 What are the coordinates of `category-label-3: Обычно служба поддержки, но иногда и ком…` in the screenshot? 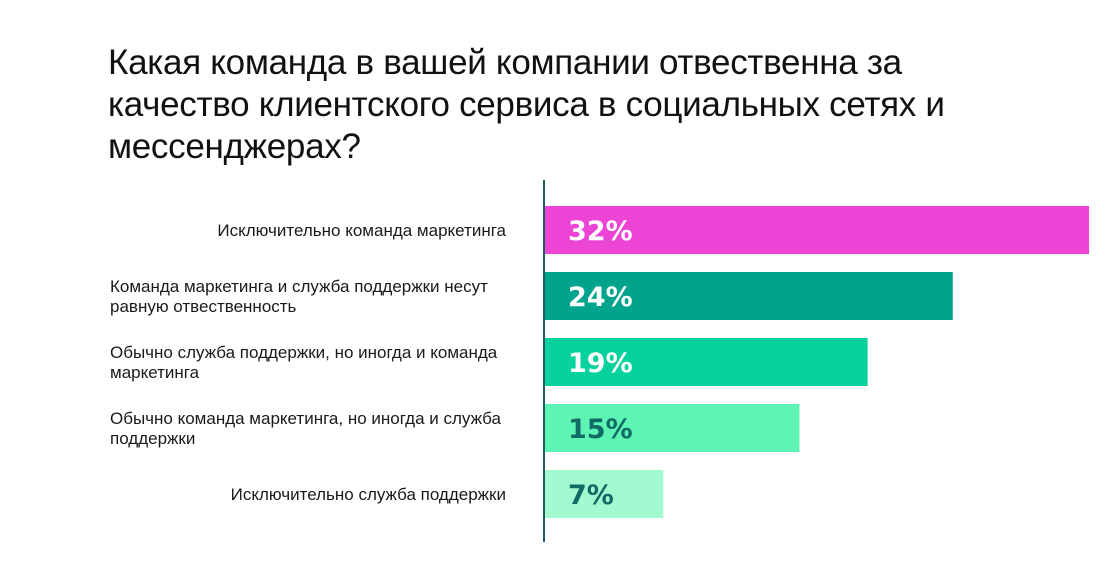 It's located at (304, 362).